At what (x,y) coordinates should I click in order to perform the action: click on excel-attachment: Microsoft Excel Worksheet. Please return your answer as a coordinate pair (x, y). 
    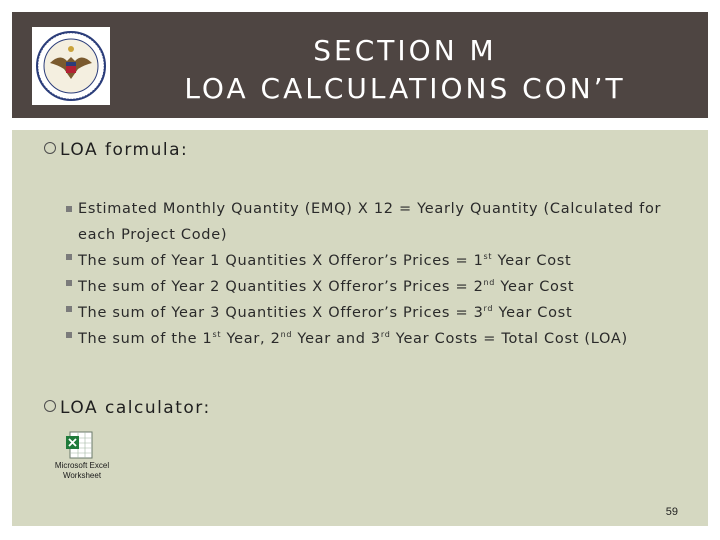
    Looking at the image, I should click on (82, 460).